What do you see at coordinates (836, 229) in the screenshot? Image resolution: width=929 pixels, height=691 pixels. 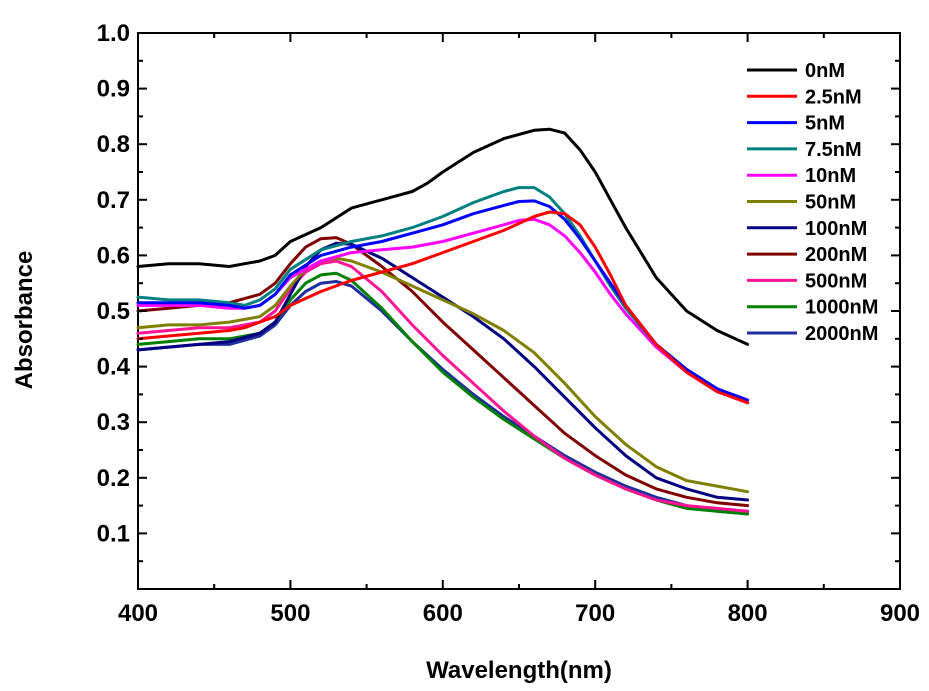 I see `legend-label: 100nM` at bounding box center [836, 229].